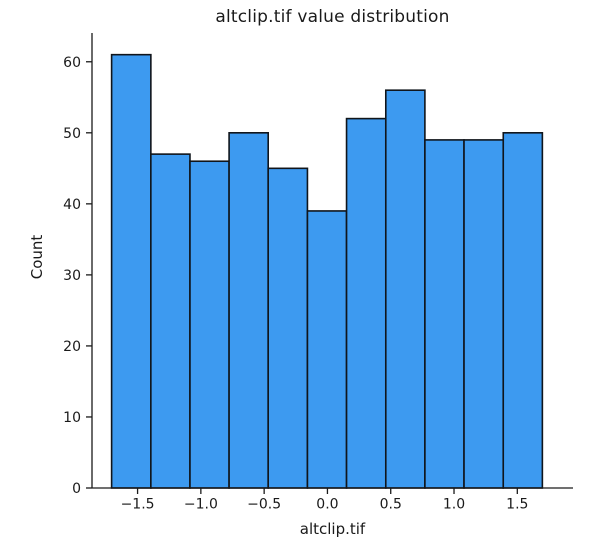 This screenshot has height=549, width=600. I want to click on y-tick-label: 0, so click(76, 489).